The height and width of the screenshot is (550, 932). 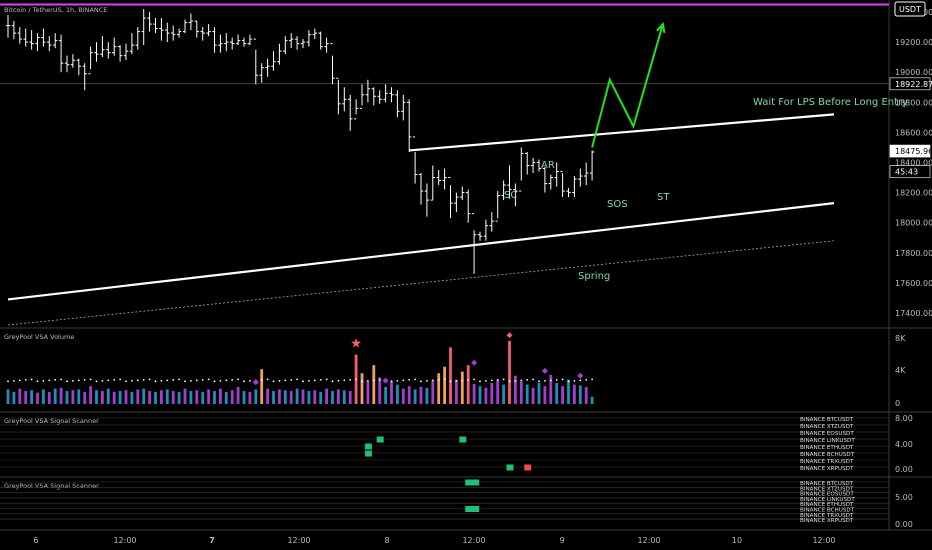 I want to click on price-tick: 18400.00, so click(x=913, y=162).